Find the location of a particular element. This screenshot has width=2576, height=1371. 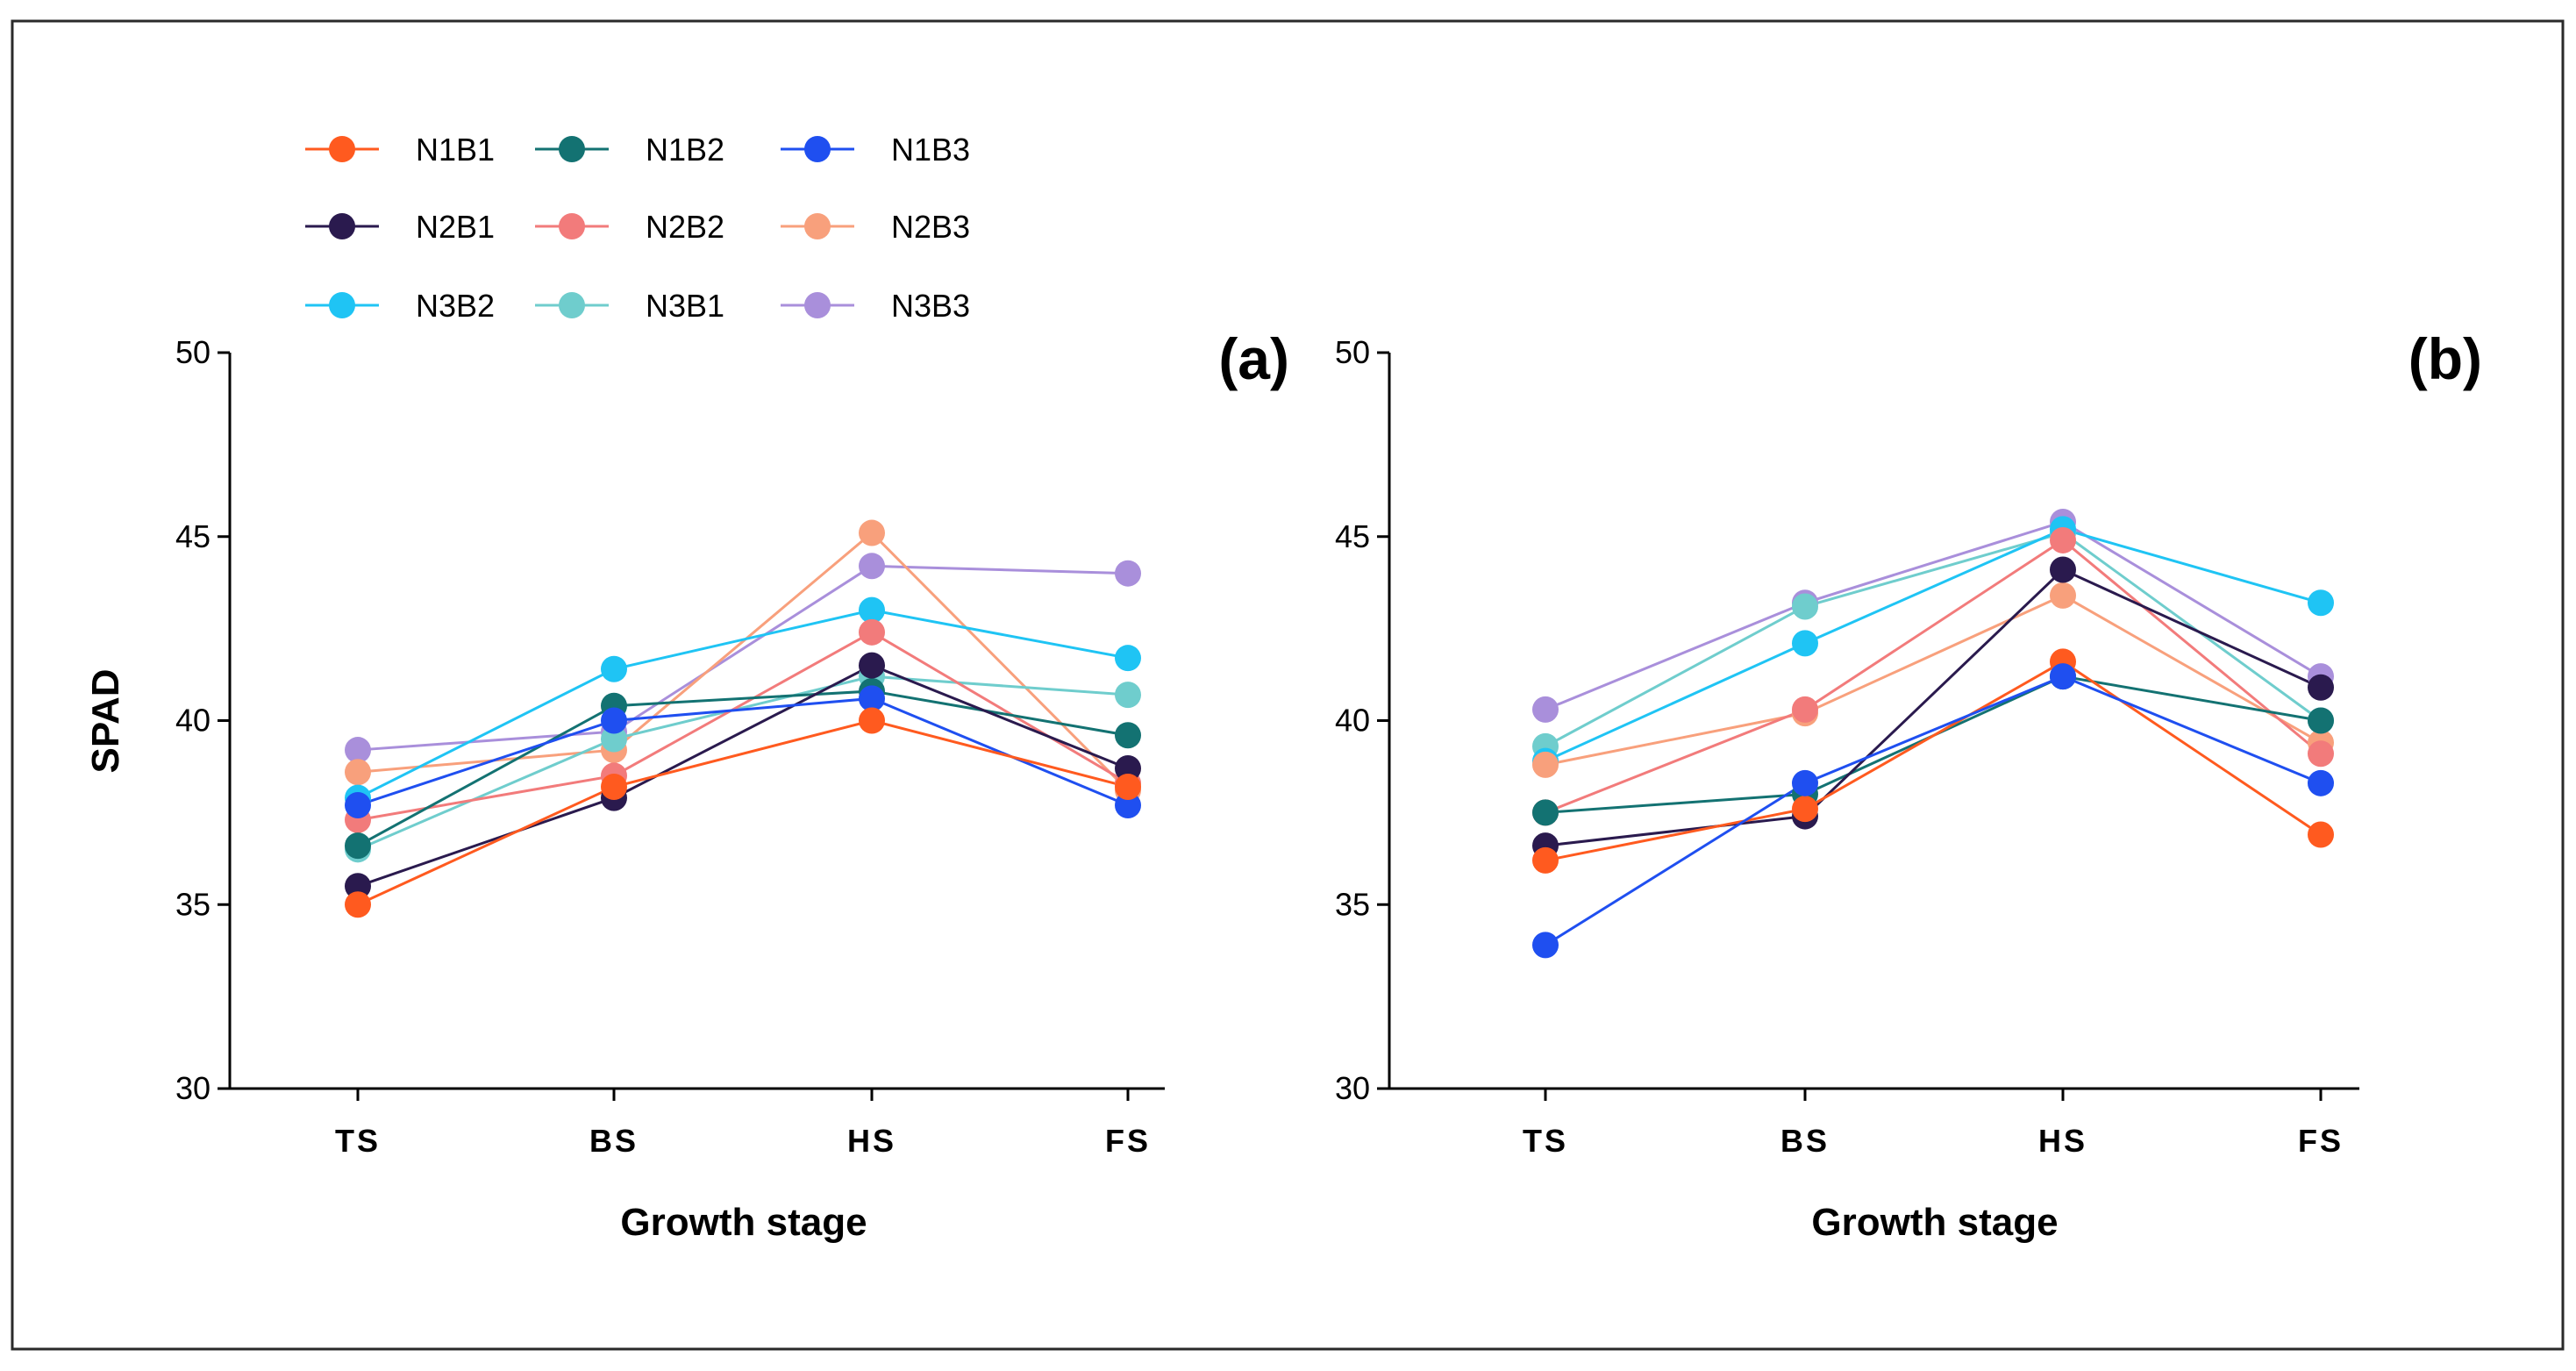

point-n3b3-hs is located at coordinates (872, 567).